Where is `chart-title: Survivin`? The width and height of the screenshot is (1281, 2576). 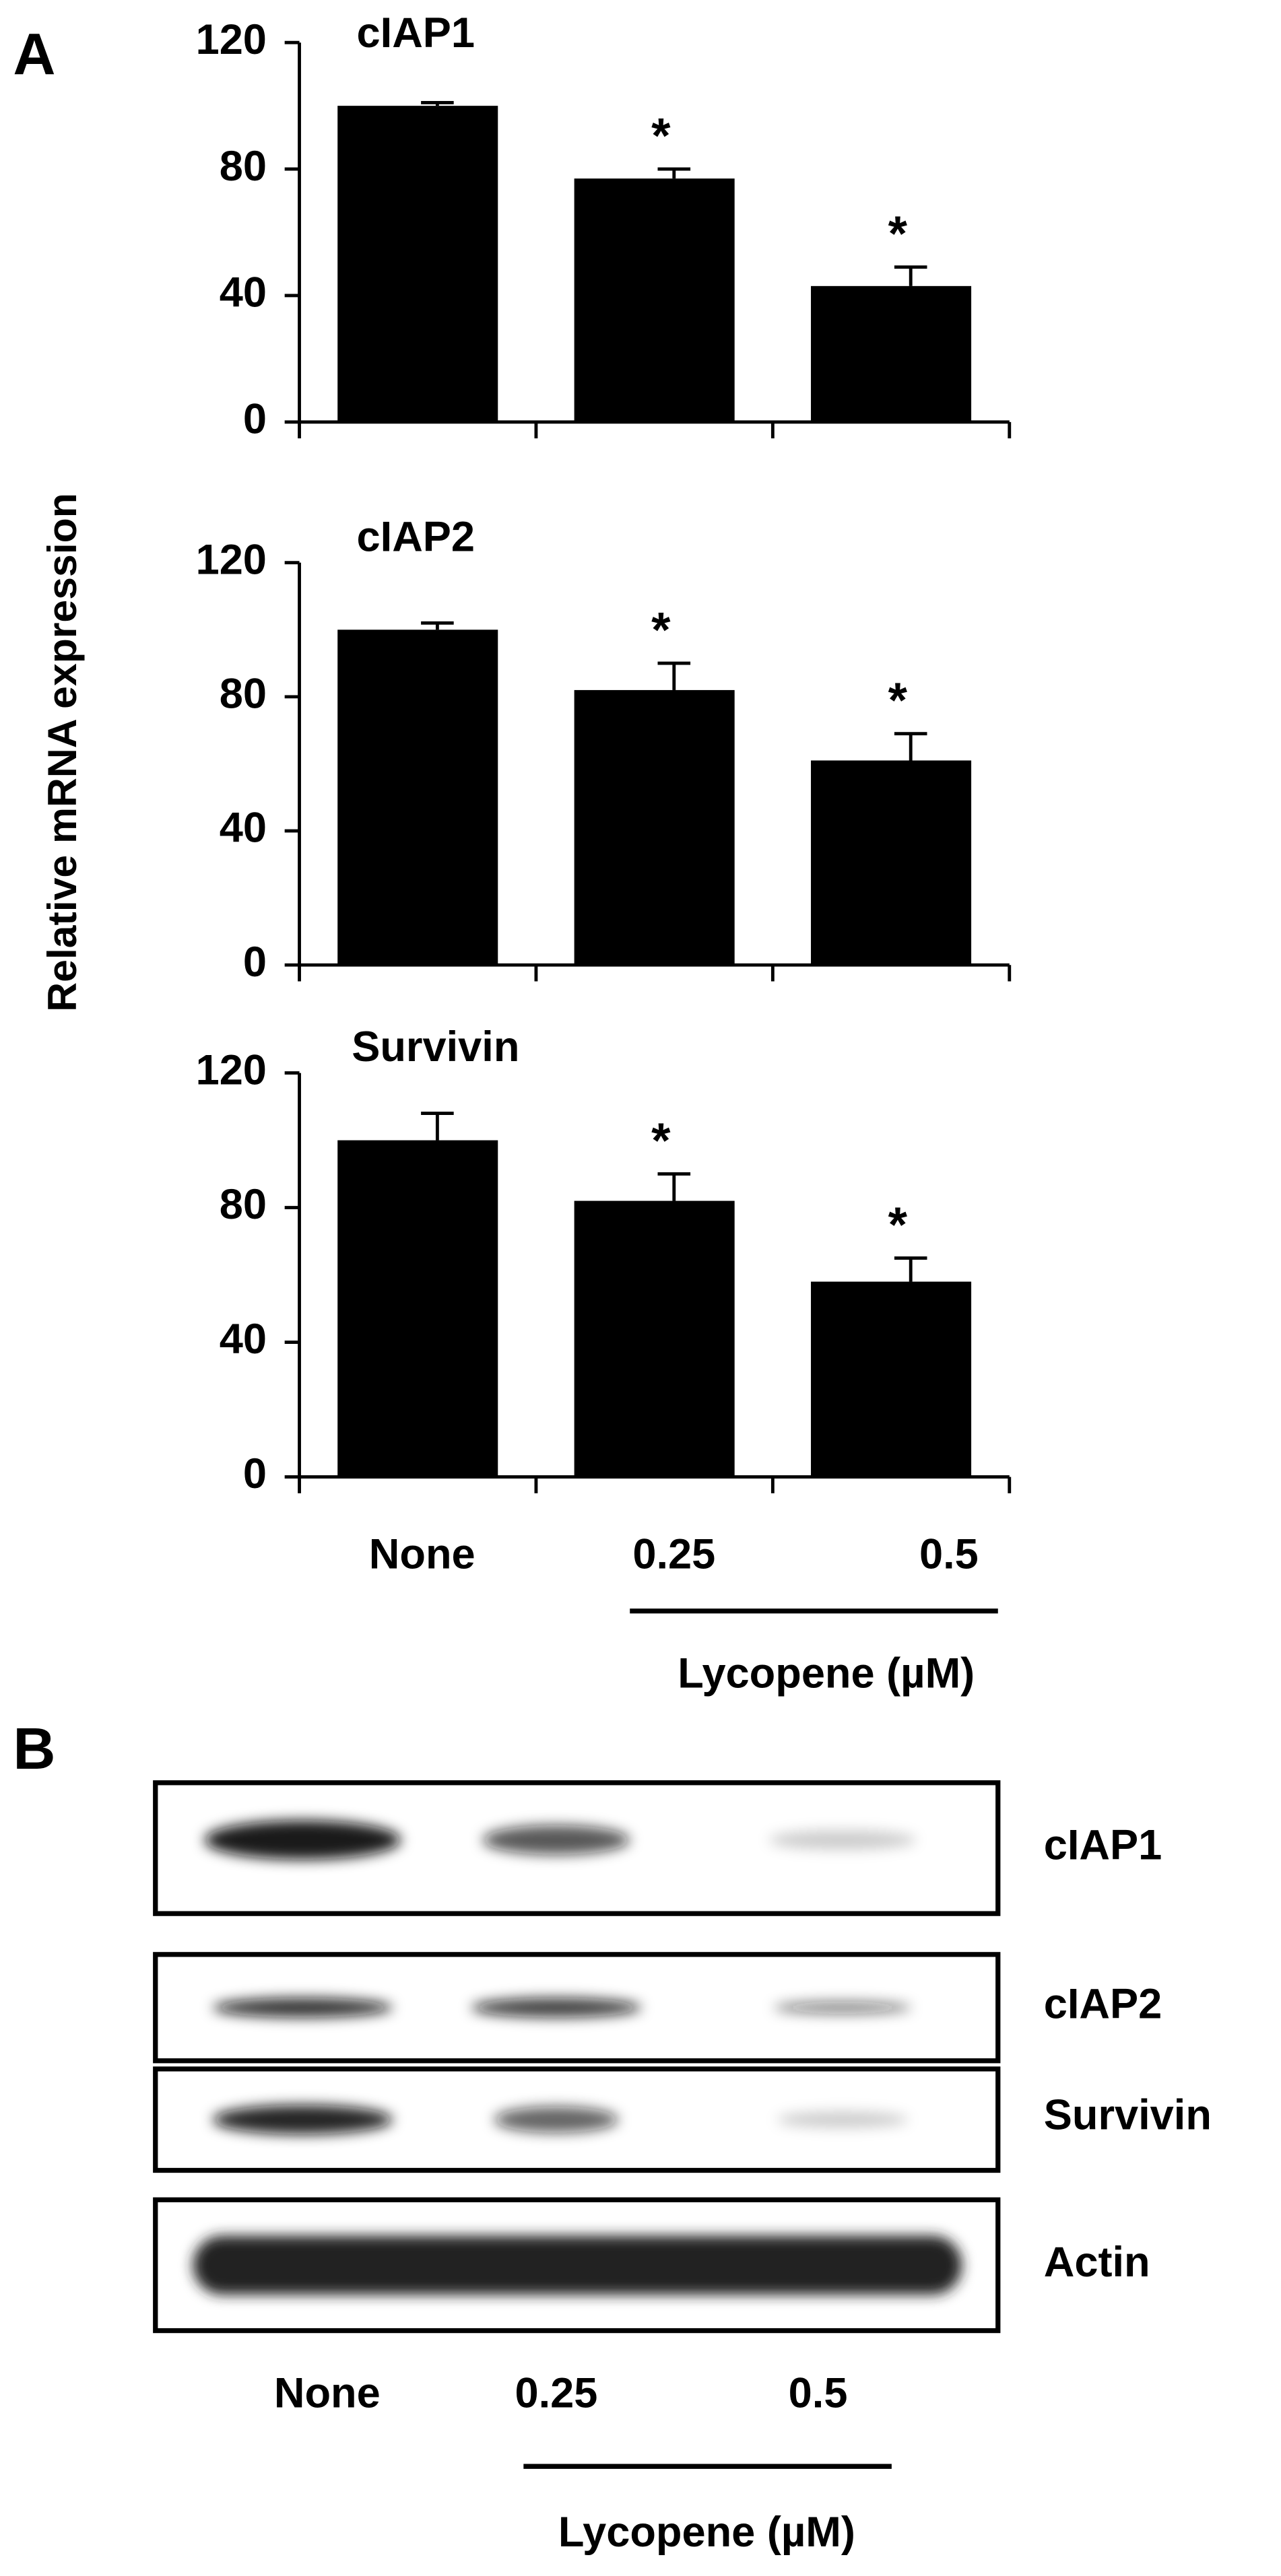 chart-title: Survivin is located at coordinates (436, 1047).